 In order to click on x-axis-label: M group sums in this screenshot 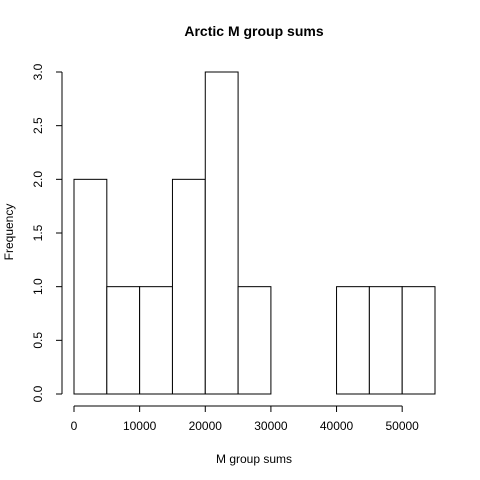, I will do `click(254, 459)`.